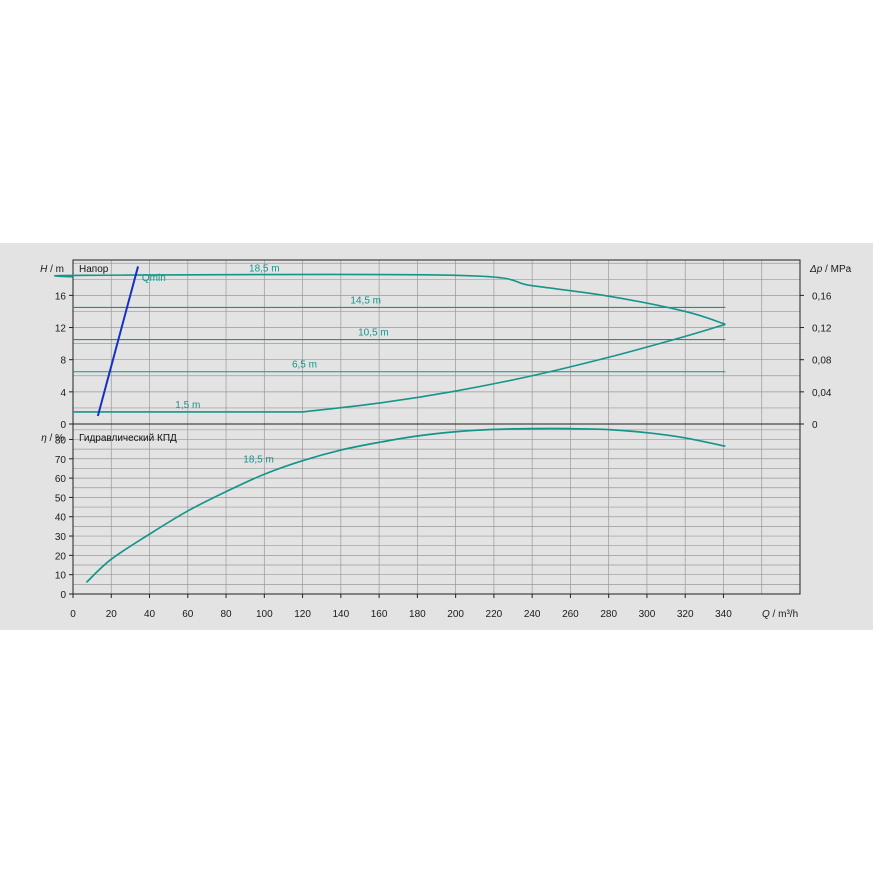  Describe the element at coordinates (52, 269) in the screenshot. I see `head-axis-label: H / m` at that location.